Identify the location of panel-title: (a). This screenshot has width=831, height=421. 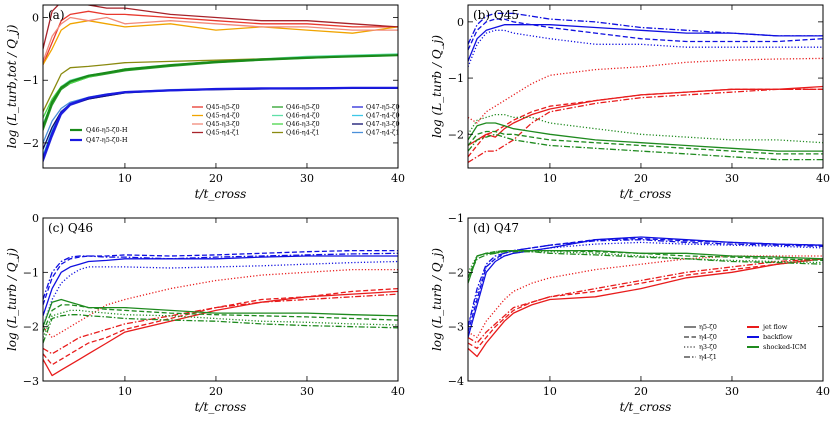
(56, 15).